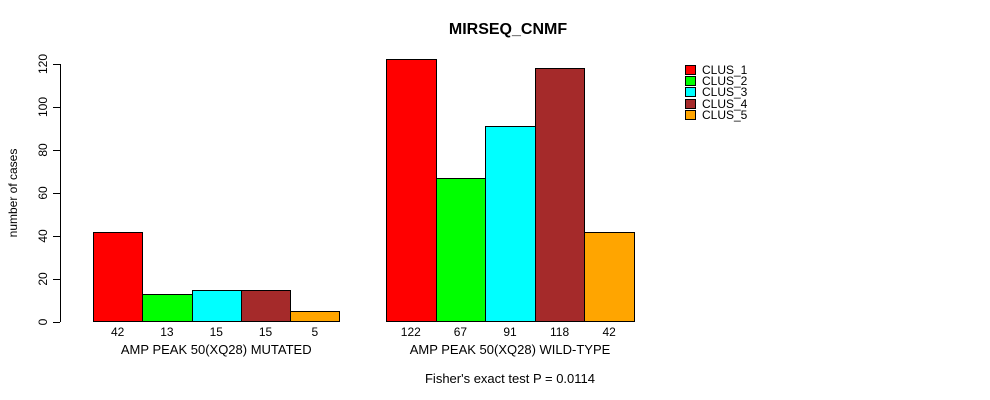  Describe the element at coordinates (43, 193) in the screenshot. I see `y-axis-tick-label: 60` at that location.